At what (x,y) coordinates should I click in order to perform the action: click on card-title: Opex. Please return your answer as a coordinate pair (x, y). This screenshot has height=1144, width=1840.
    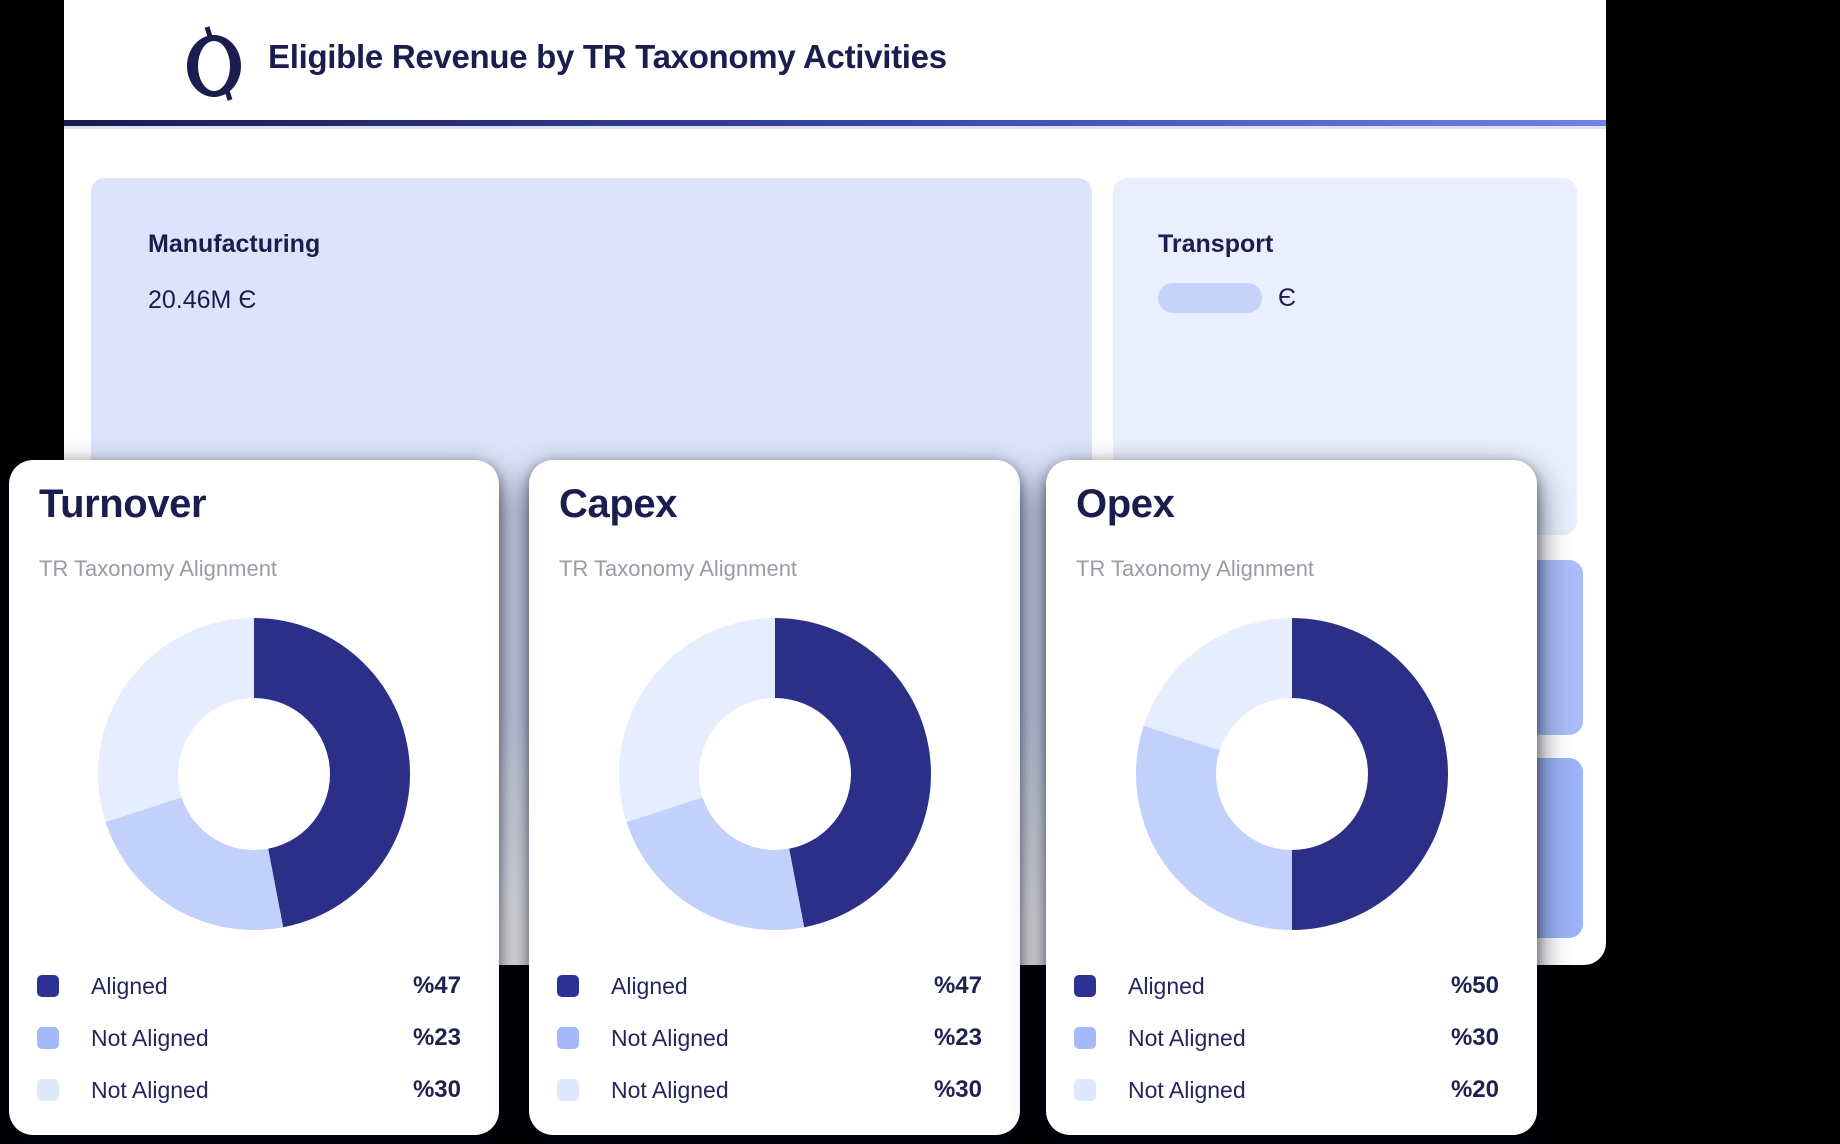
    Looking at the image, I should click on (1125, 504).